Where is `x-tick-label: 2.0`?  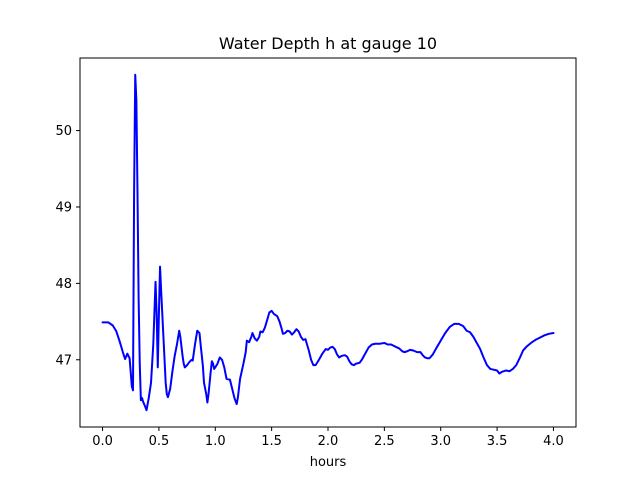
x-tick-label: 2.0 is located at coordinates (328, 441).